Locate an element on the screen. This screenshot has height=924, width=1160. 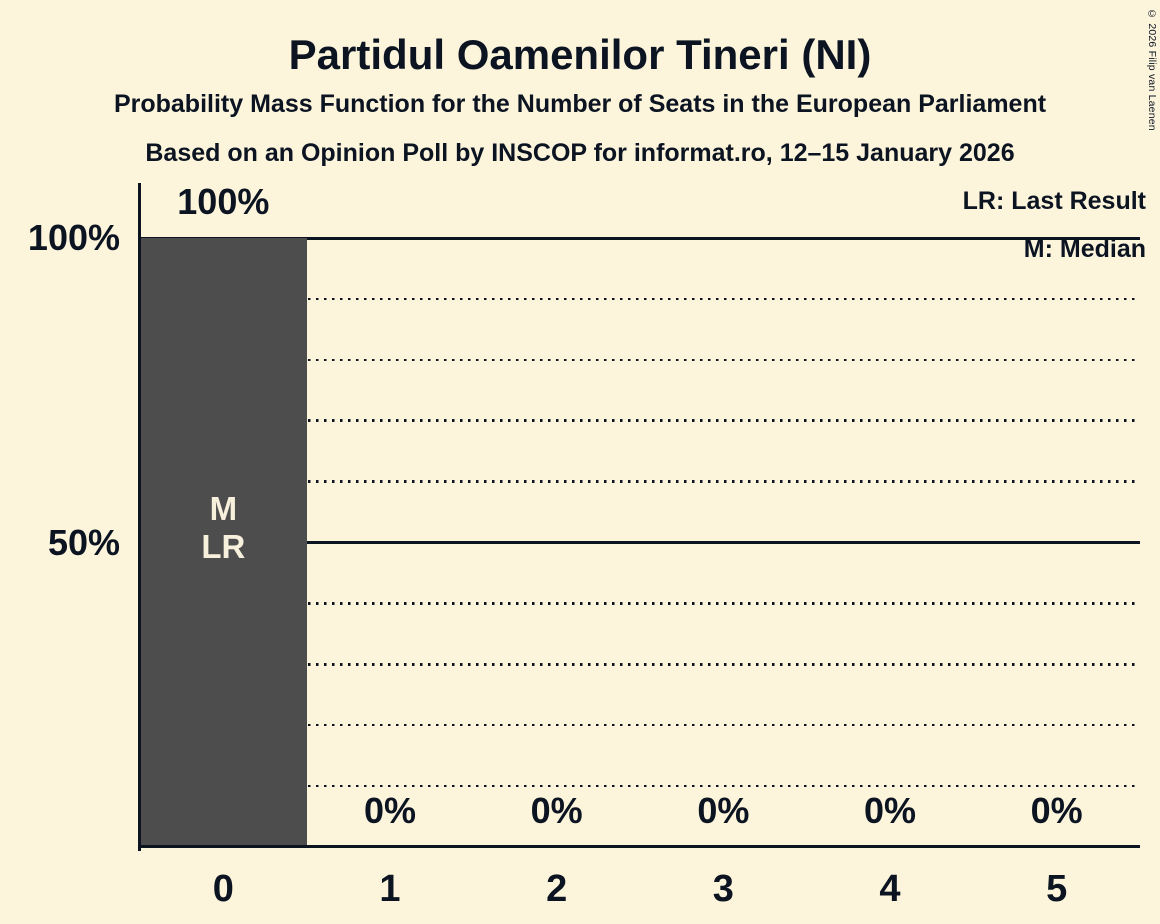
bar-value-label-3: 0% is located at coordinates (723, 810).